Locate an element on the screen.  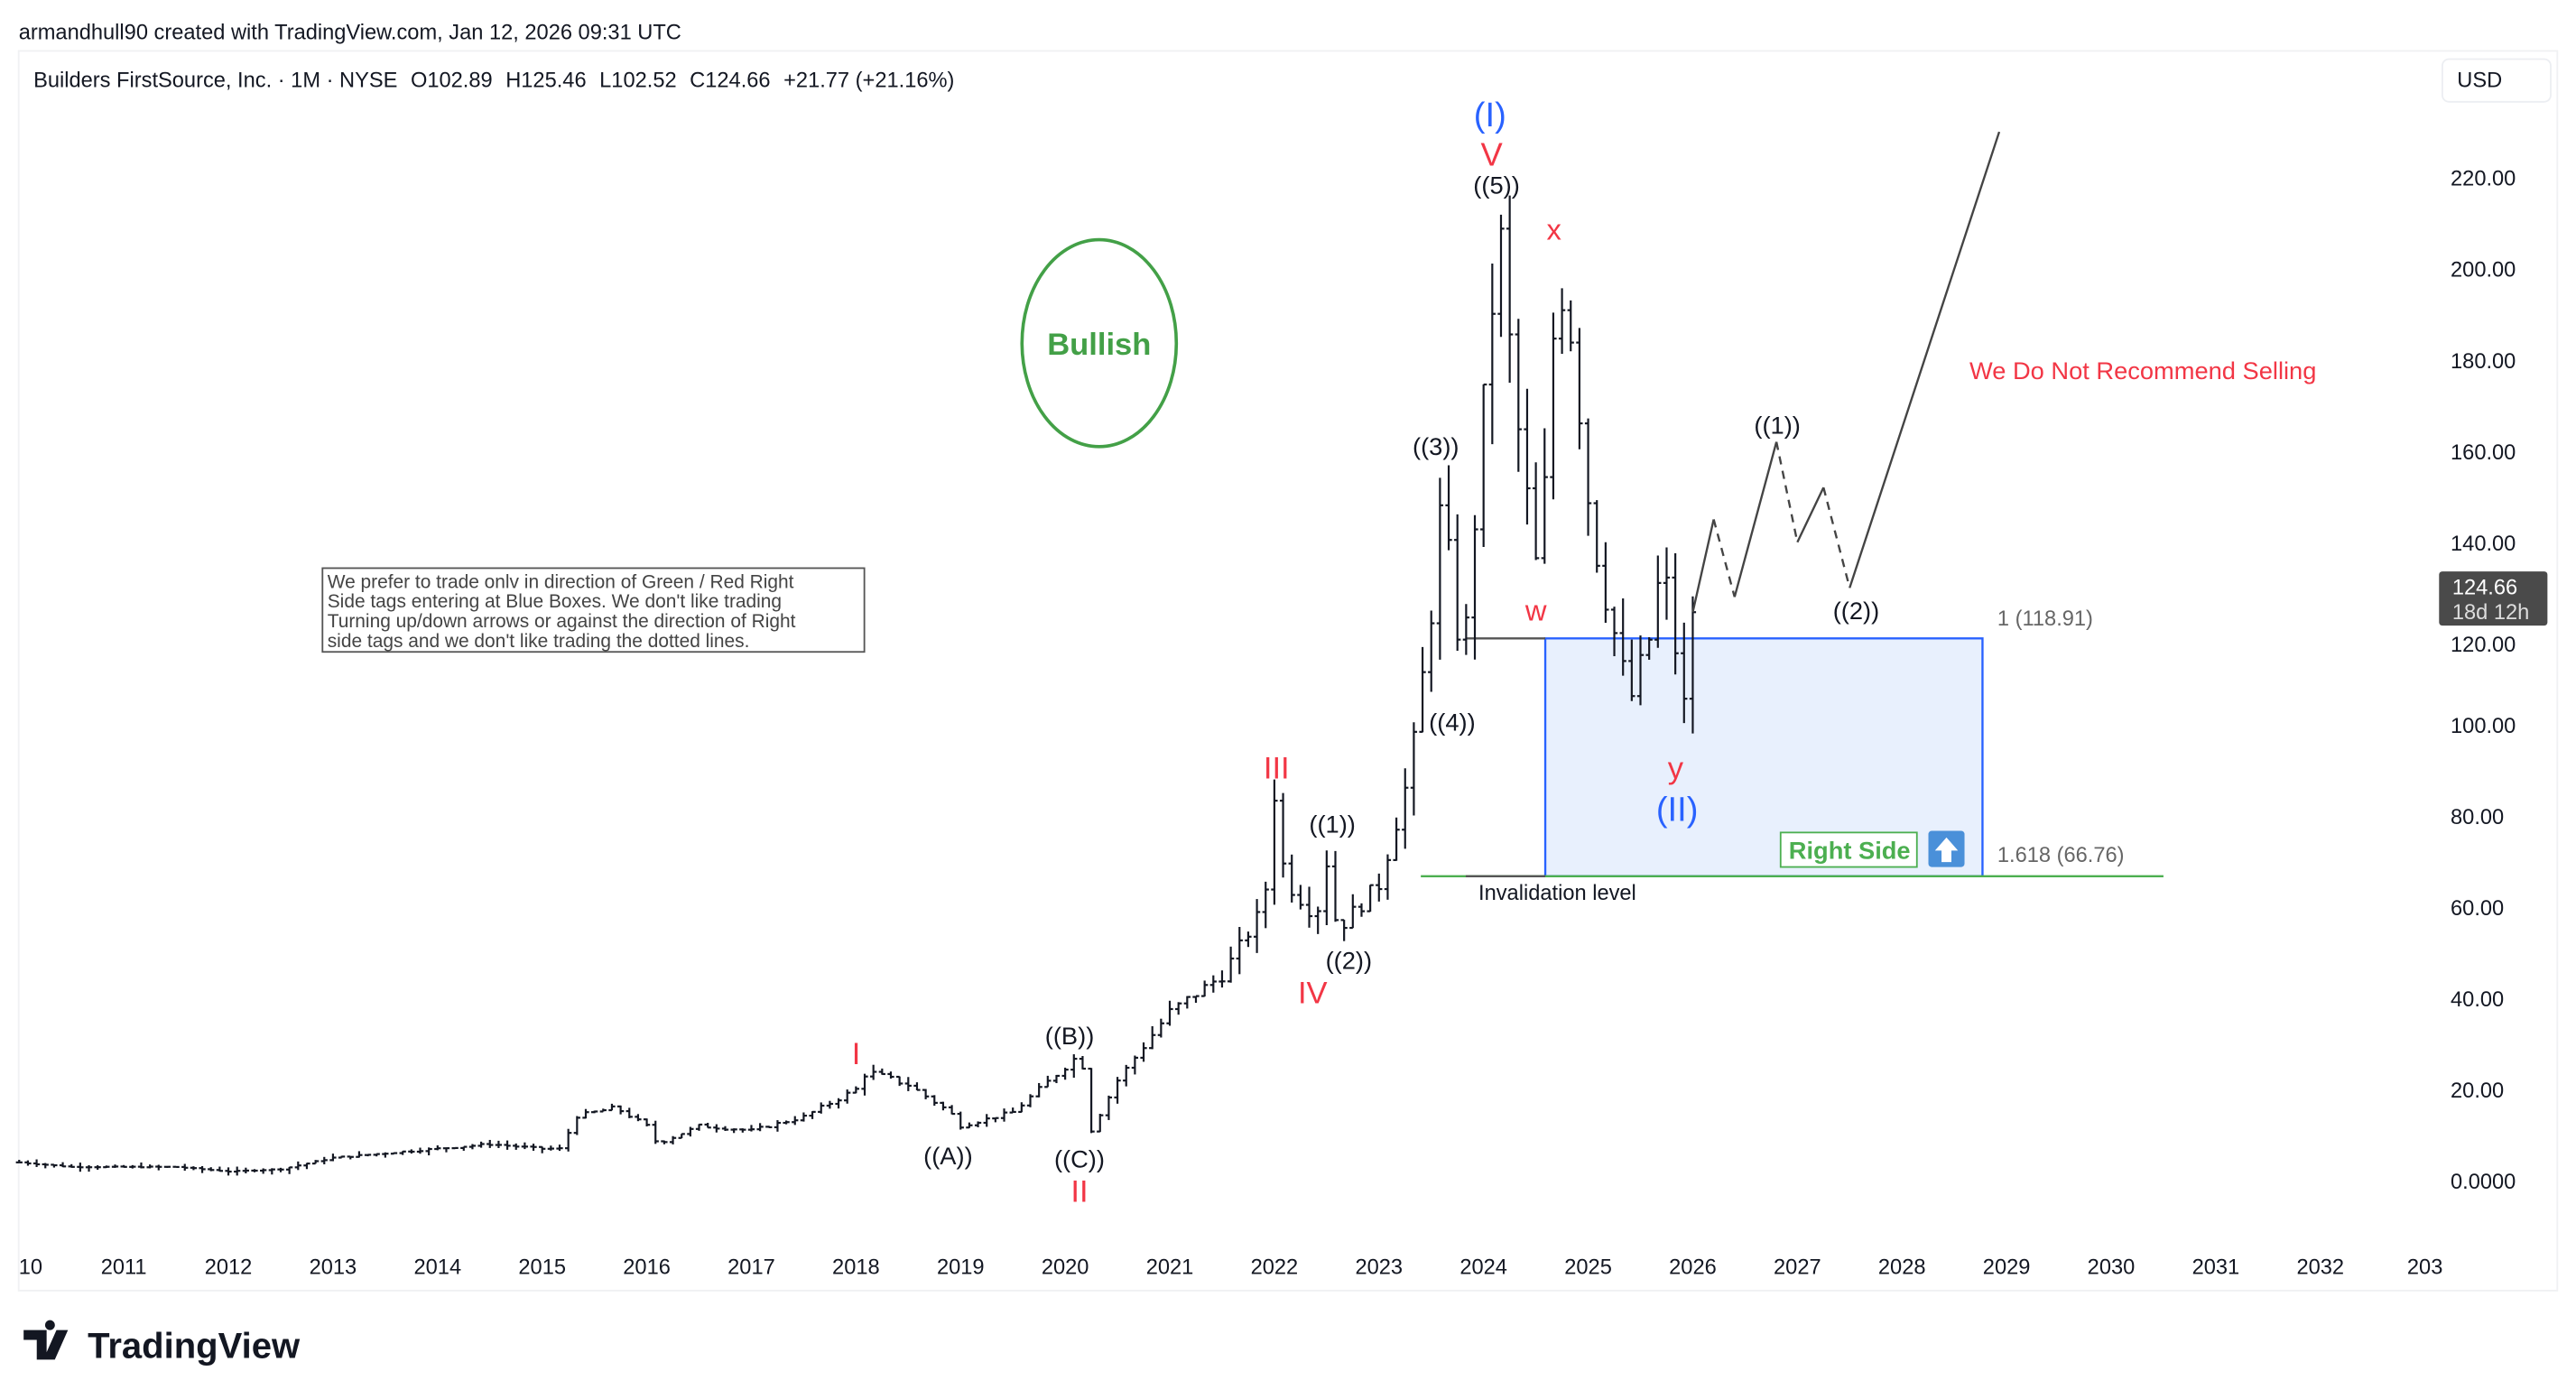
x-tick-label: 203 is located at coordinates (2424, 1268).